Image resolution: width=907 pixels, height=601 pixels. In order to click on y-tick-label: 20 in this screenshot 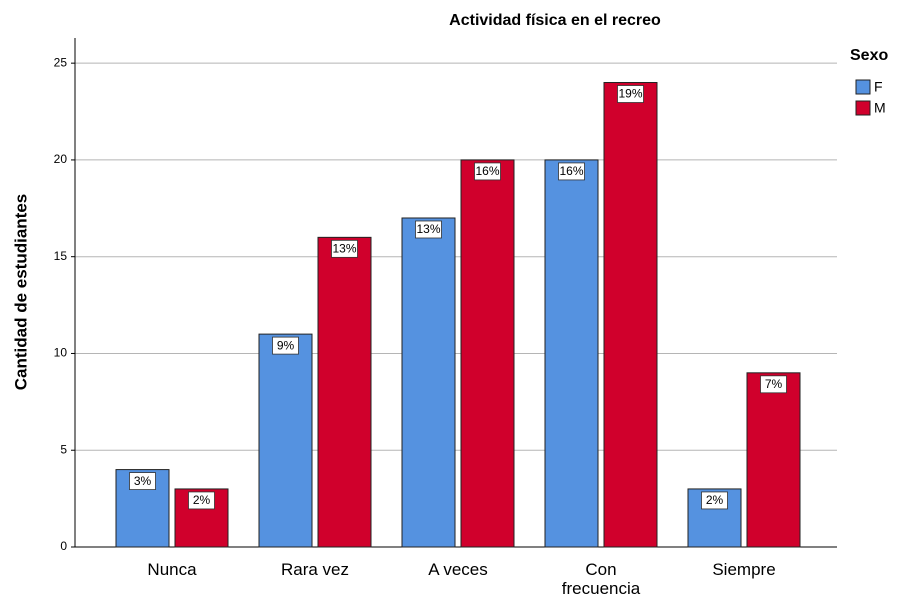, I will do `click(61, 159)`.